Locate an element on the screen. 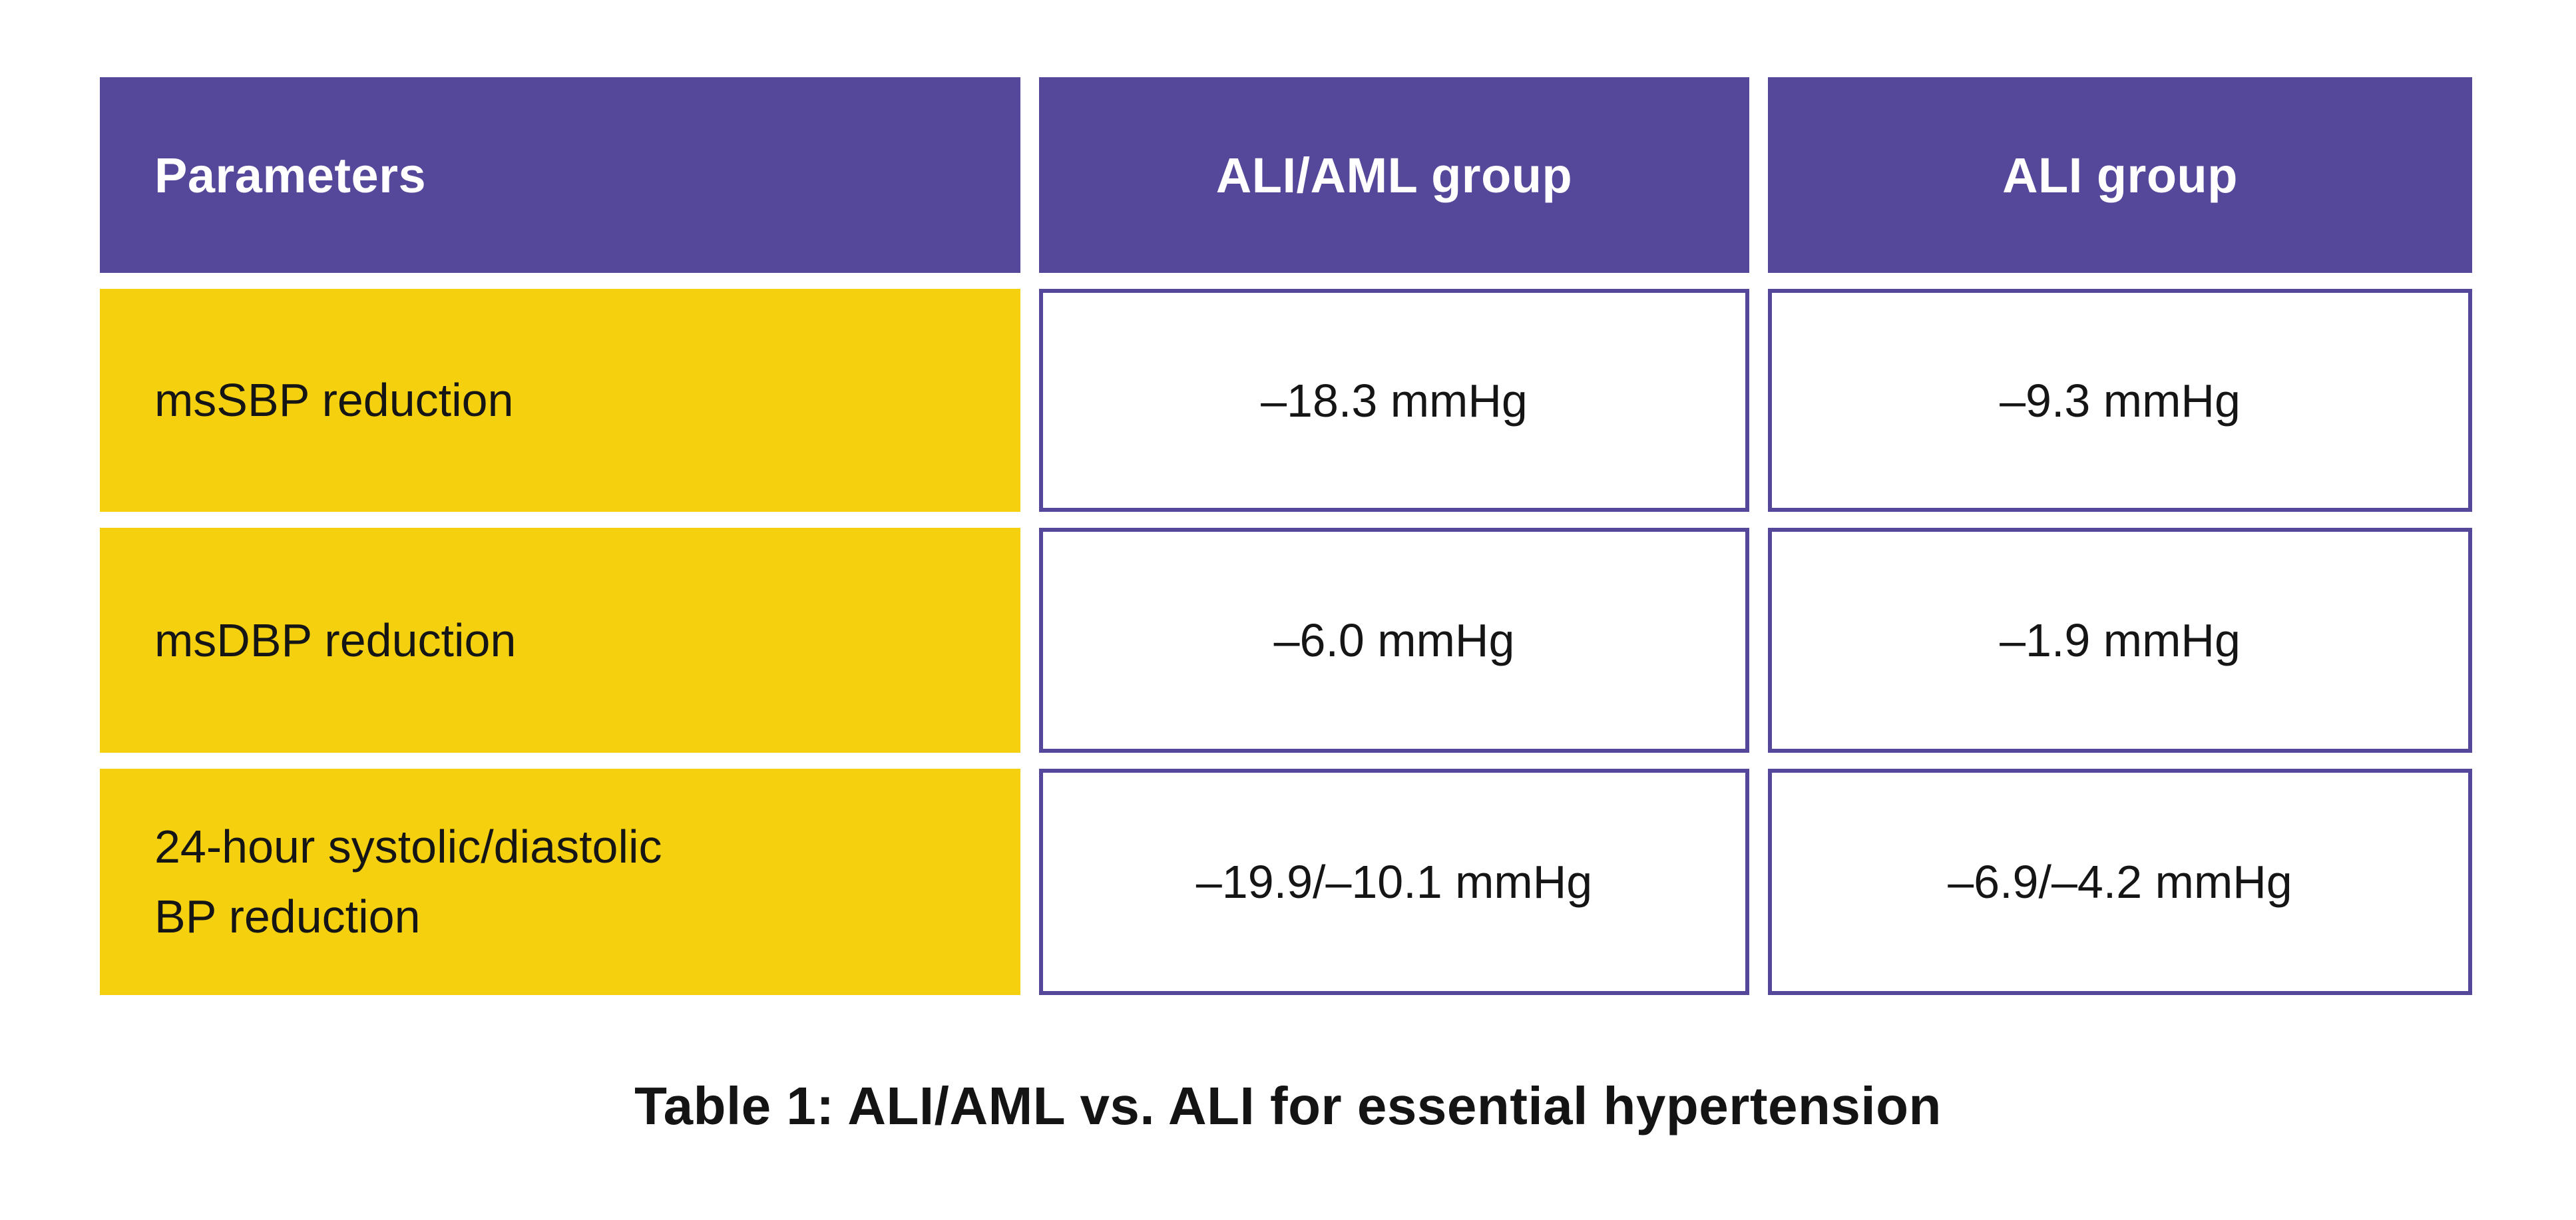 The height and width of the screenshot is (1220, 2576). row-label-mssbp-reduction: msSBP reduction is located at coordinates (560, 400).